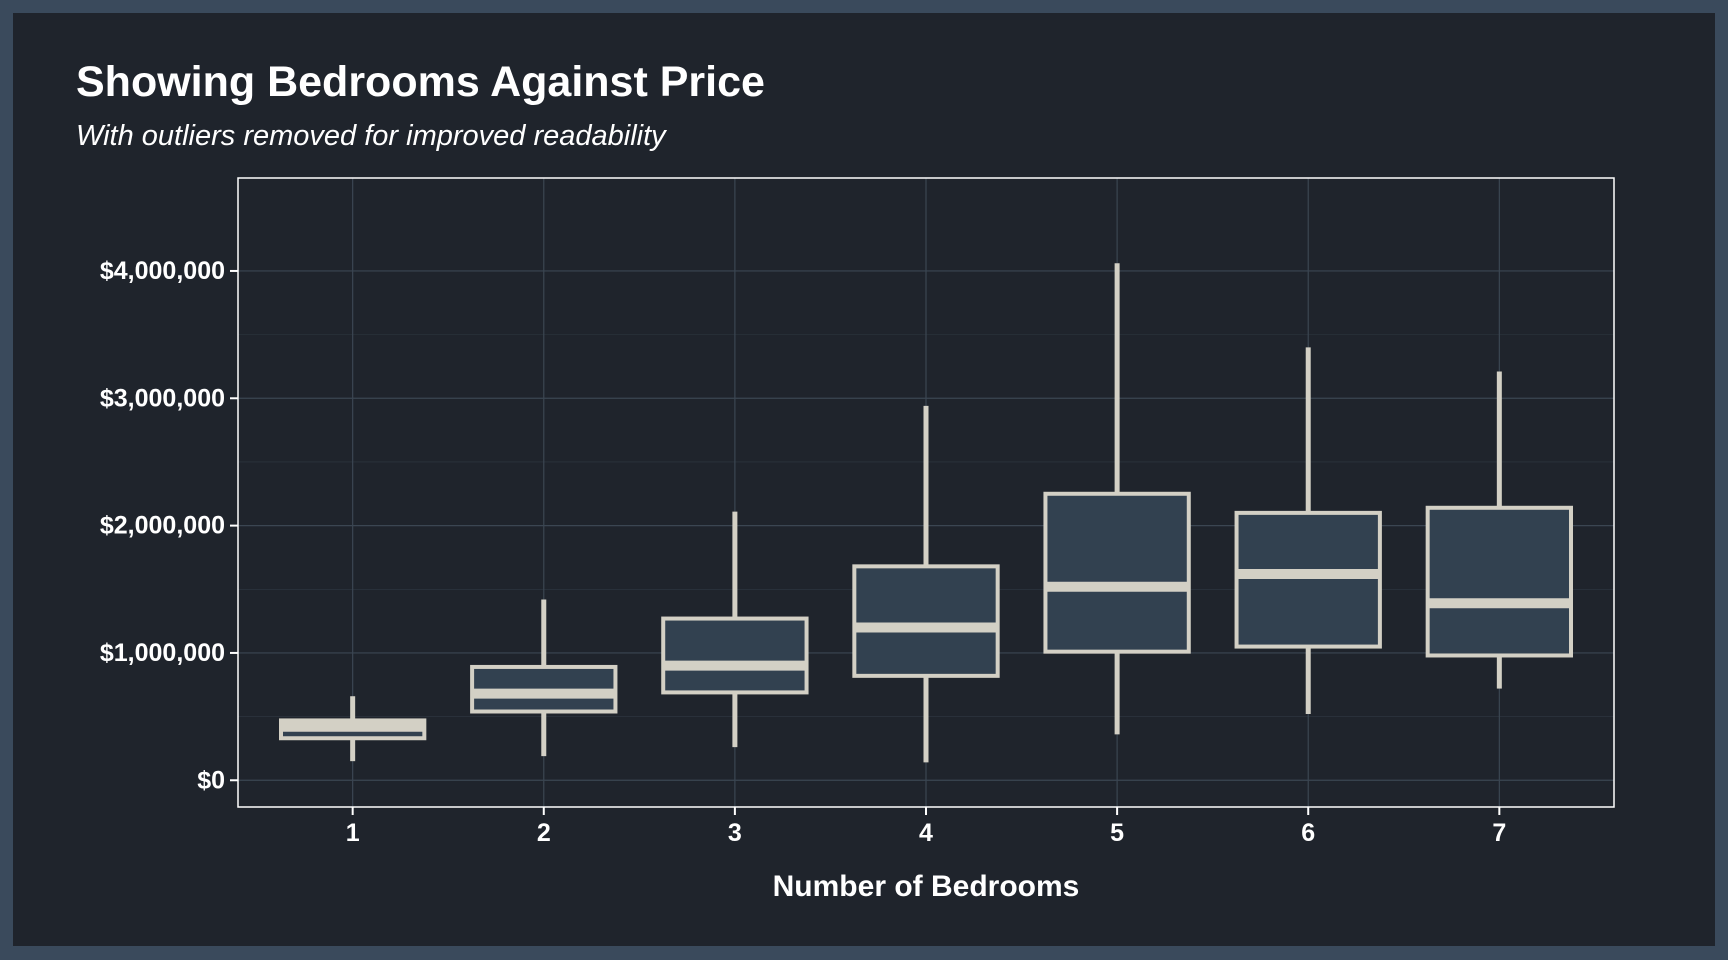  What do you see at coordinates (162, 526) in the screenshot?
I see `y-tick-label: $2,000,000` at bounding box center [162, 526].